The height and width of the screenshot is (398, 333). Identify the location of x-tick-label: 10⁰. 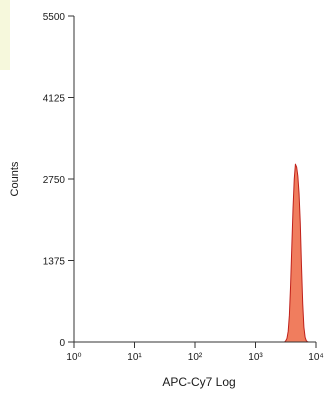
(73, 357).